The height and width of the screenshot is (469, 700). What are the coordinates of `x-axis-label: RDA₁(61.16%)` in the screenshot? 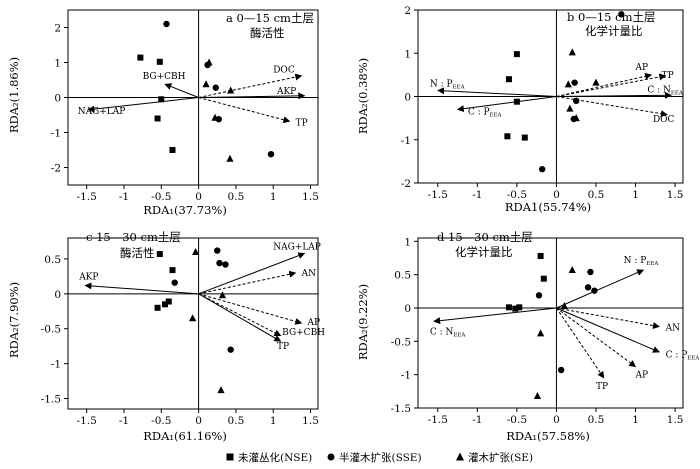 It's located at (185, 436).